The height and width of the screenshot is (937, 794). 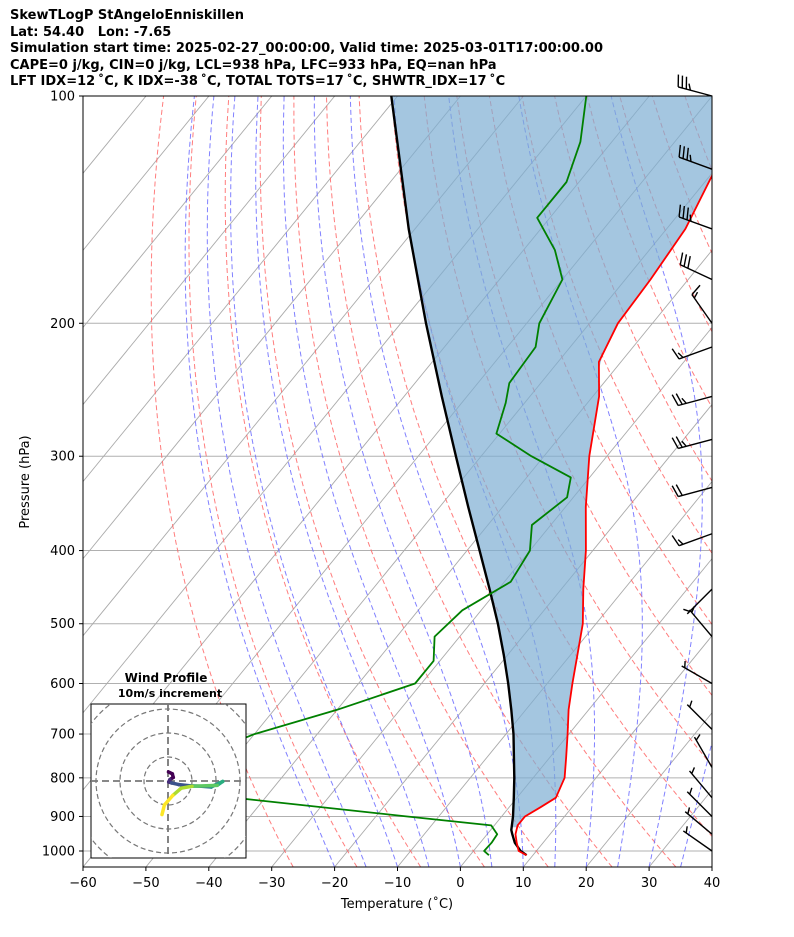 I want to click on parcel-profile-line, so click(x=459, y=476).